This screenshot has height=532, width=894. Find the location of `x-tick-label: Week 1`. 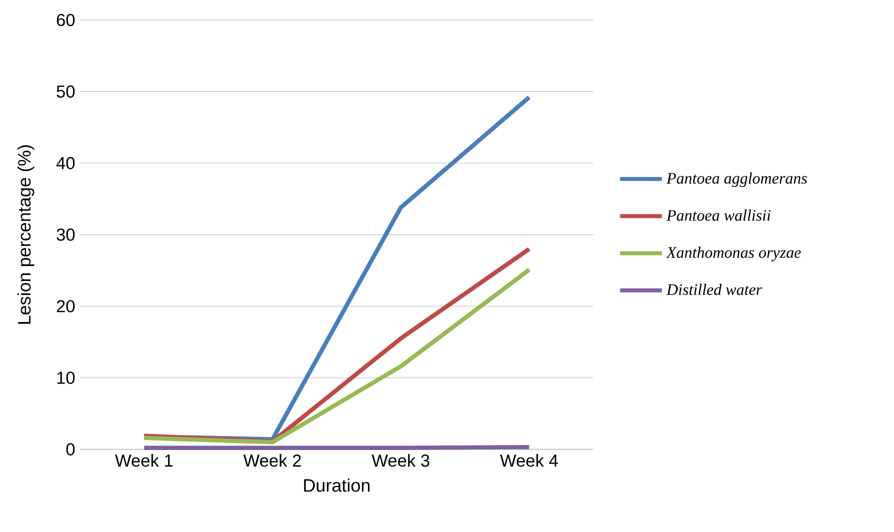

x-tick-label: Week 1 is located at coordinates (144, 460).